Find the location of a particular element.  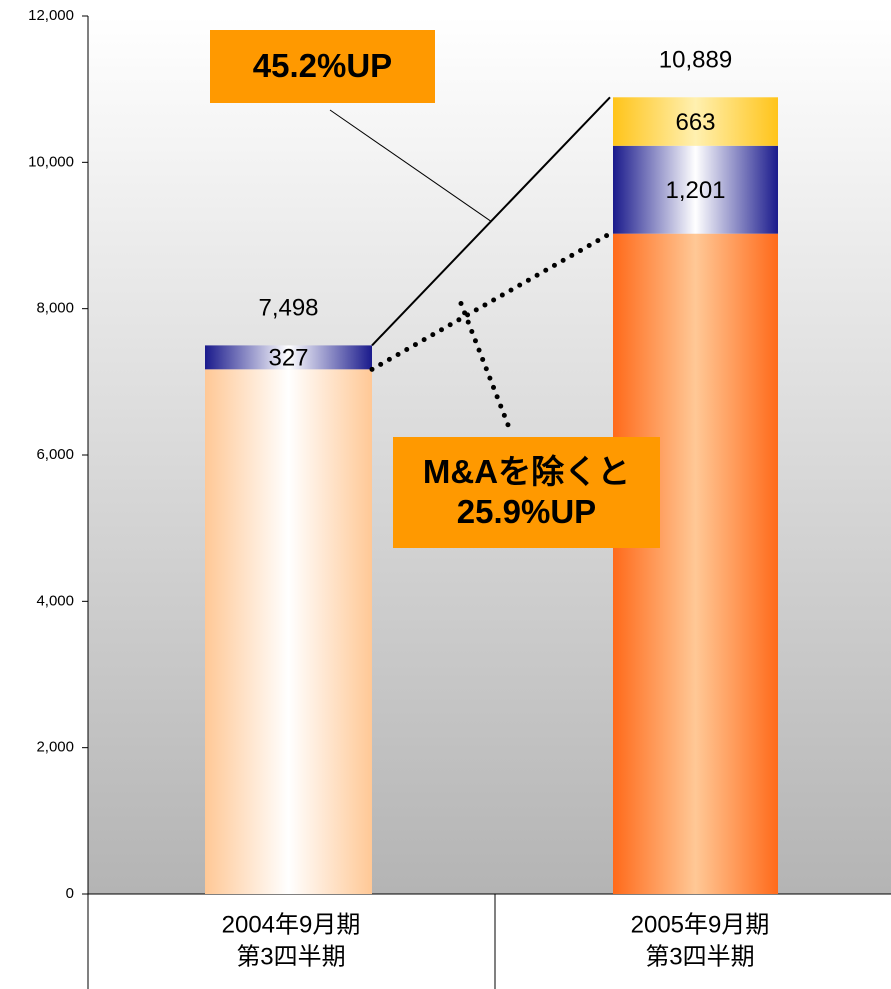

total-label: 10,889 is located at coordinates (695, 60).